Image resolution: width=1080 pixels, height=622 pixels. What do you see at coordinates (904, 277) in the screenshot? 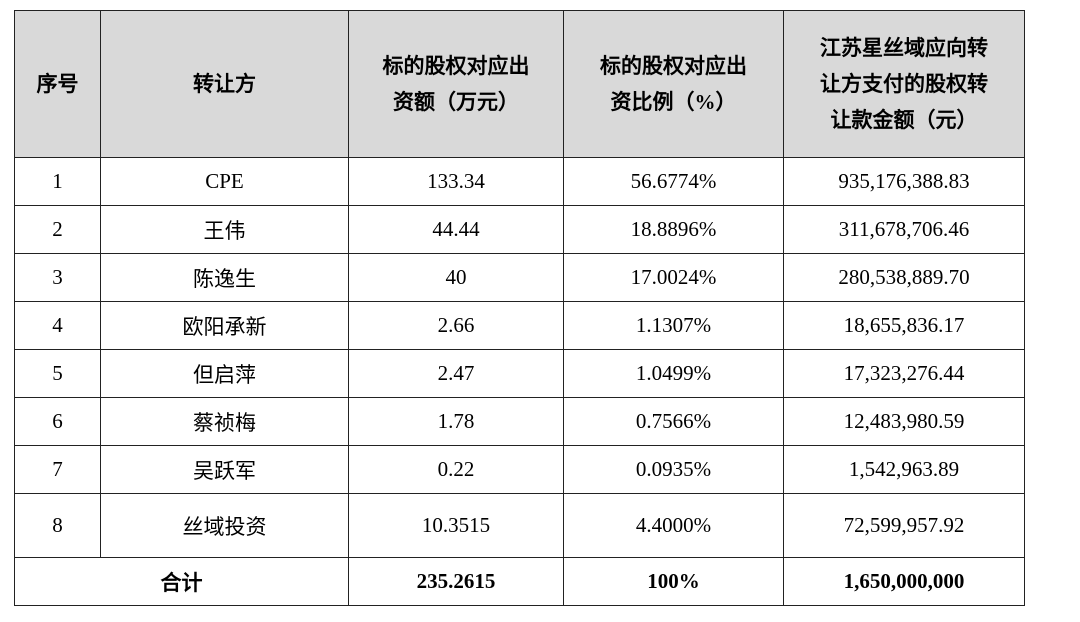
I see `table-cell: 280,538,889.70` at bounding box center [904, 277].